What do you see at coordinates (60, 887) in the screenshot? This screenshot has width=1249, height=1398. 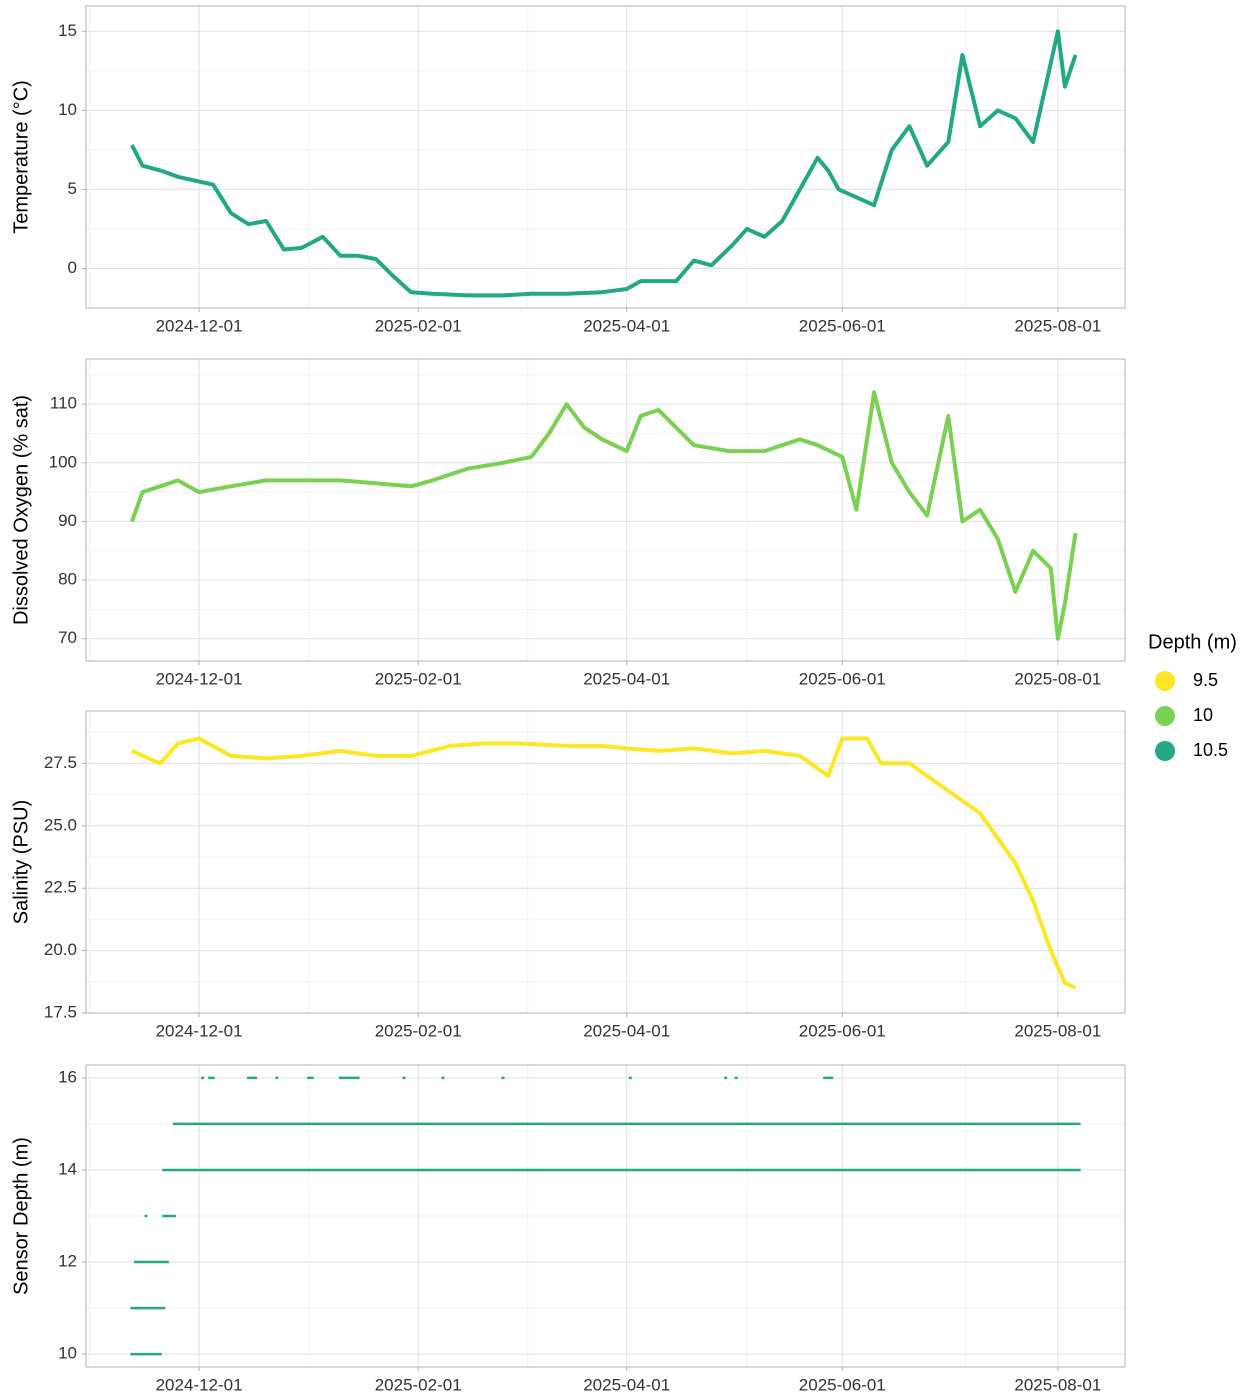 I see `y-tick-label: 22.5` at bounding box center [60, 887].